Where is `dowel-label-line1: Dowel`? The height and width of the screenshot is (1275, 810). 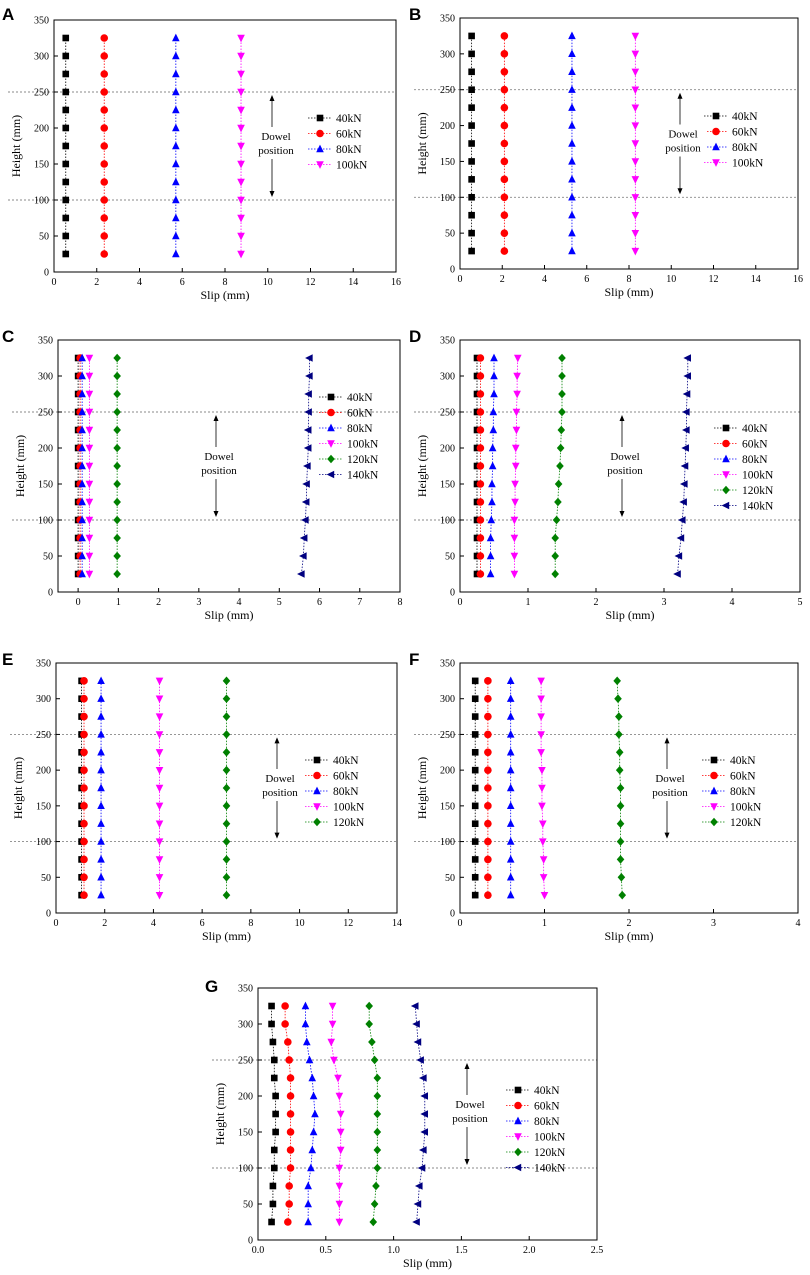 dowel-label-line1: Dowel is located at coordinates (624, 457).